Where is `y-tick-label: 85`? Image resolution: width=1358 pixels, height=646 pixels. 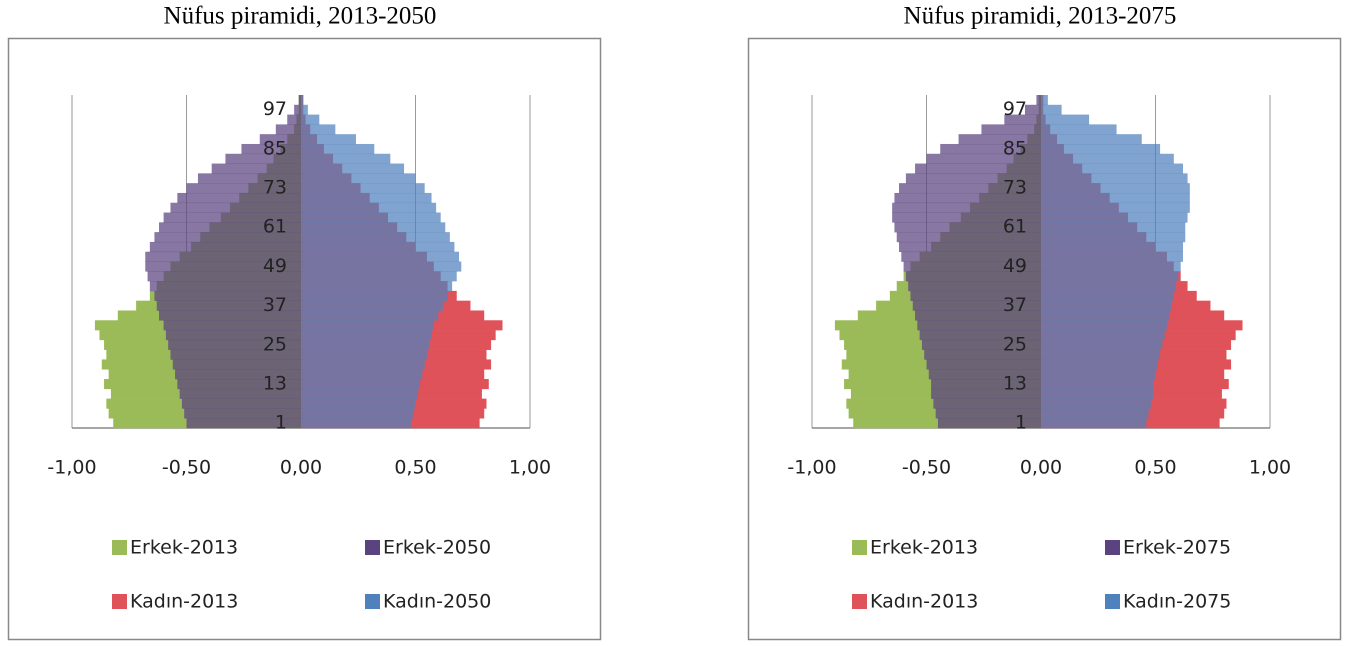
y-tick-label: 85 is located at coordinates (1015, 148).